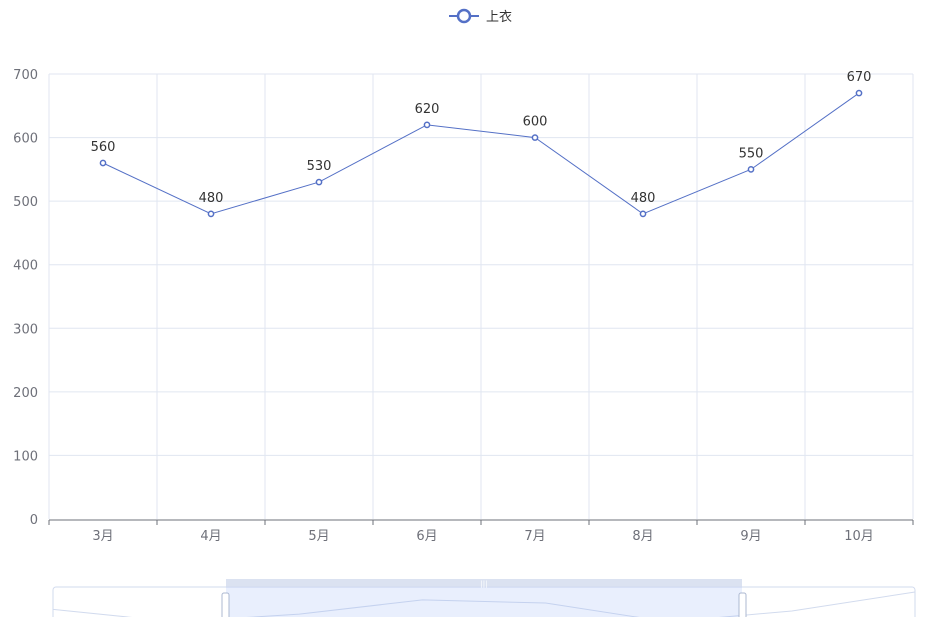 This screenshot has height=617, width=933. What do you see at coordinates (225, 604) in the screenshot?
I see `zoom-left-handle` at bounding box center [225, 604].